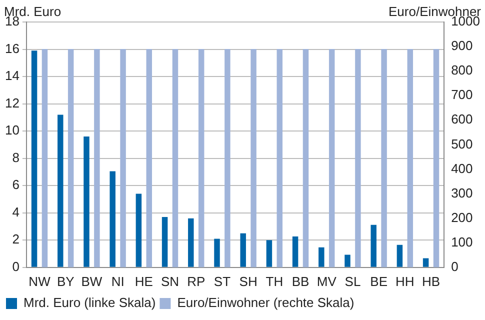 The image size is (485, 320). Describe the element at coordinates (92, 281) in the screenshot. I see `x-tick-label: BW` at that location.